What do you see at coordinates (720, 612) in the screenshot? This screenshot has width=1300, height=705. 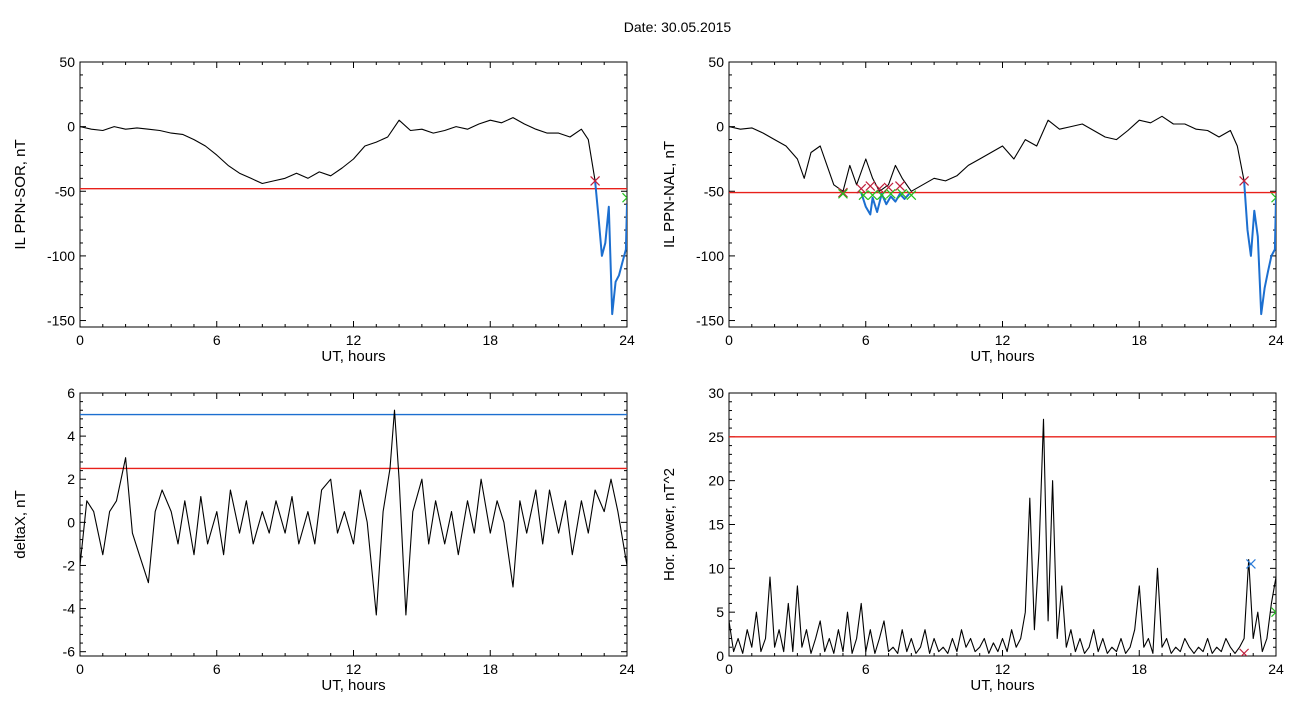 I see `y-tick-label: 5` at bounding box center [720, 612].